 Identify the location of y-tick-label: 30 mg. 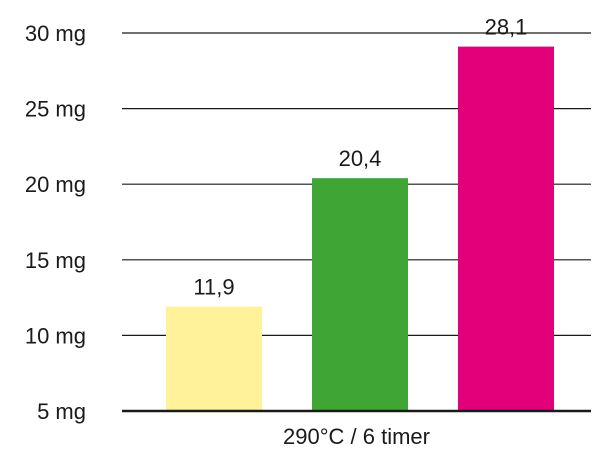
(55, 33).